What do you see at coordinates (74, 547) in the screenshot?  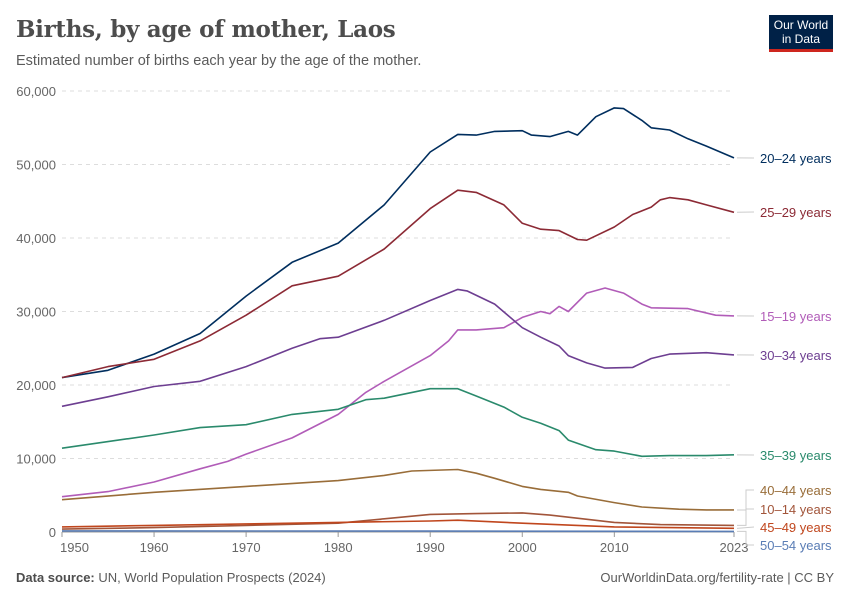 I see `x-tick-label: 1950` at bounding box center [74, 547].